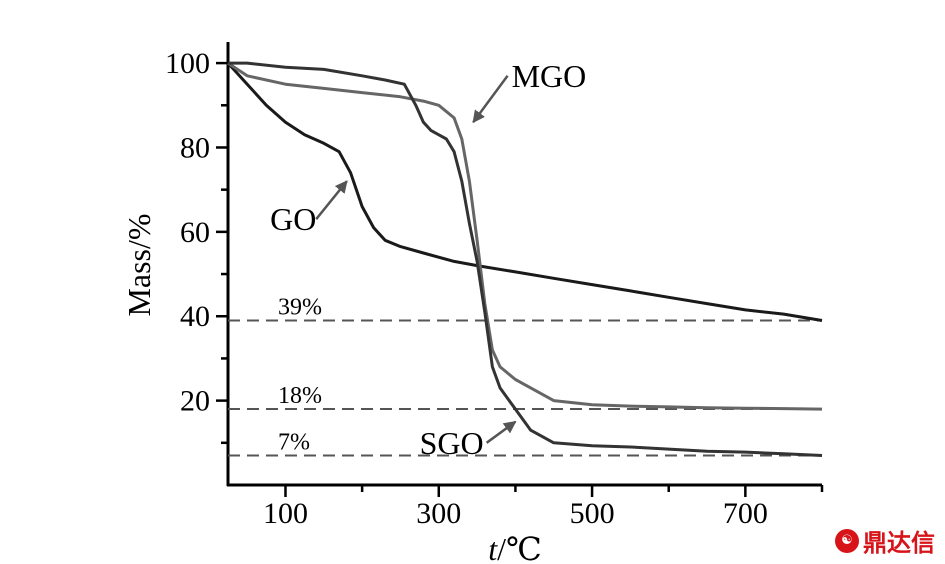 This screenshot has height=564, width=945. Describe the element at coordinates (549, 76) in the screenshot. I see `annotation-mgo: MGO` at that location.